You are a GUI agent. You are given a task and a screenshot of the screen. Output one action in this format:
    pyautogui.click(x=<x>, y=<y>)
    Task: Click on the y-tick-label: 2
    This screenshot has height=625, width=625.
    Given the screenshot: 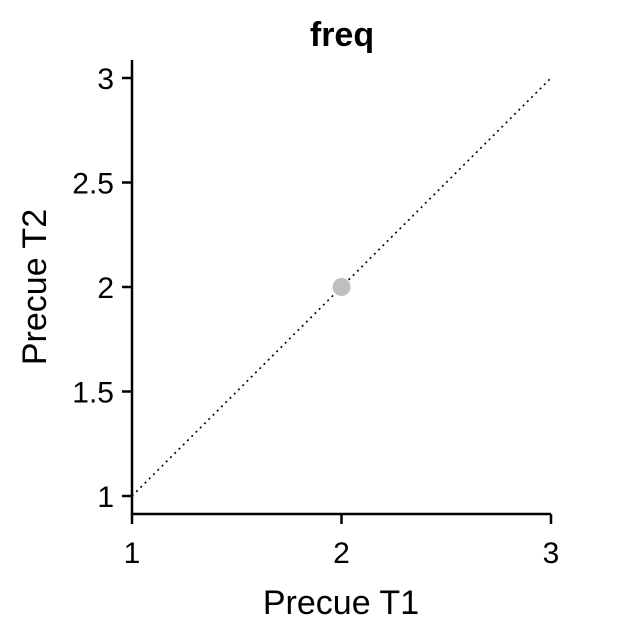 What is the action you would take?
    pyautogui.click(x=105, y=288)
    